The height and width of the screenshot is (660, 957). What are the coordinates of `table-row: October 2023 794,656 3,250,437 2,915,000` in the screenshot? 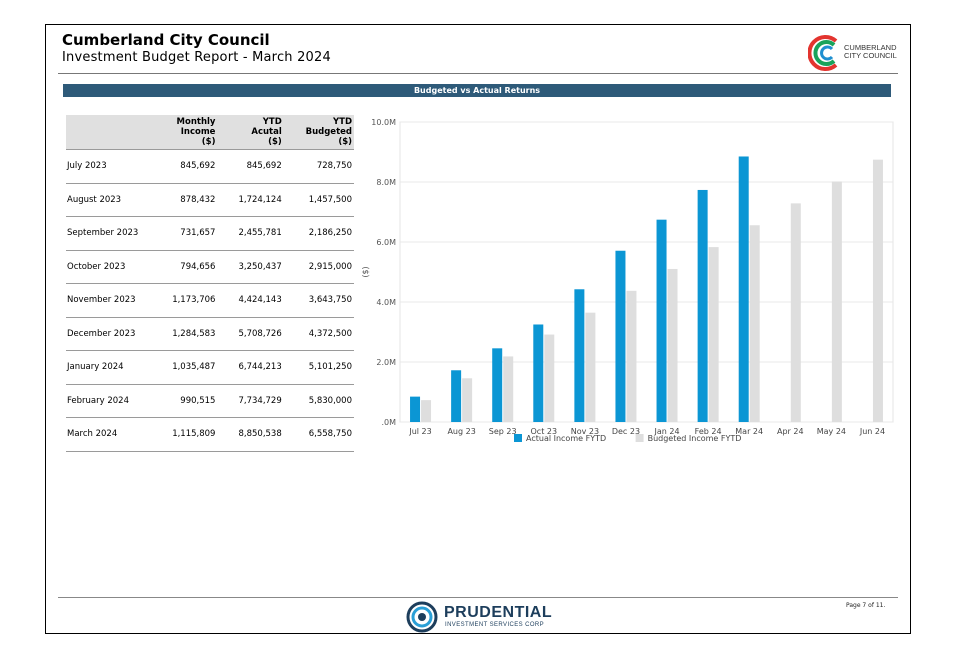 It's located at (210, 267).